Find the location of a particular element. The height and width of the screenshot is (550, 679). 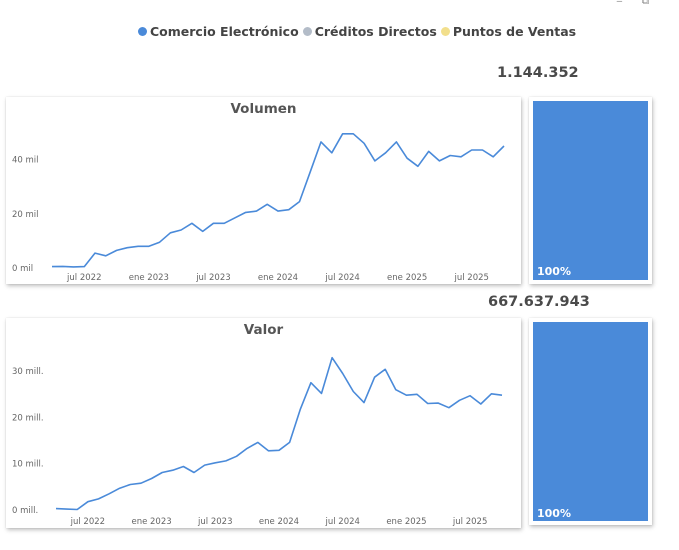

total-volumen: 1.144.352 is located at coordinates (538, 73).